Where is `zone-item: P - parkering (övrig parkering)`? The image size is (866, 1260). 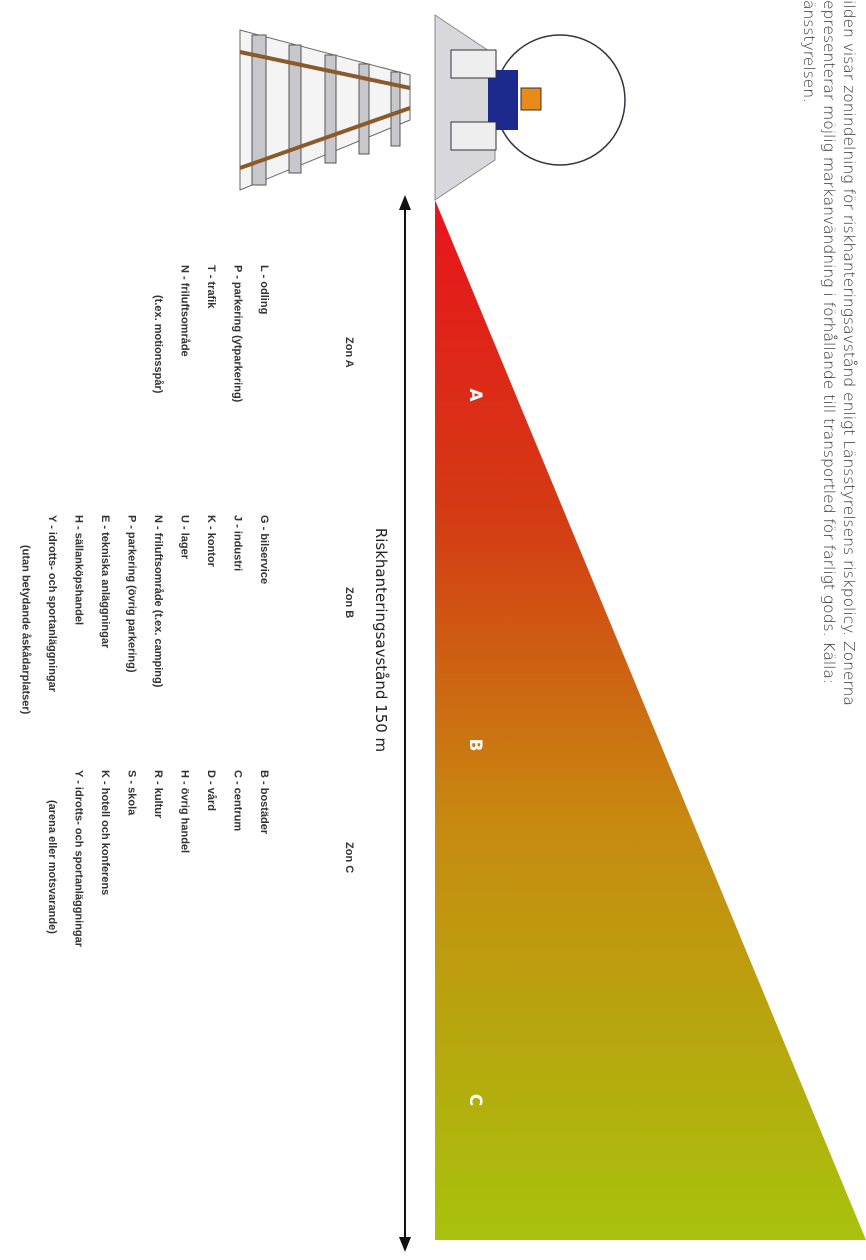
zone-item: P - parkering (övrig parkering) is located at coordinates (132, 594).